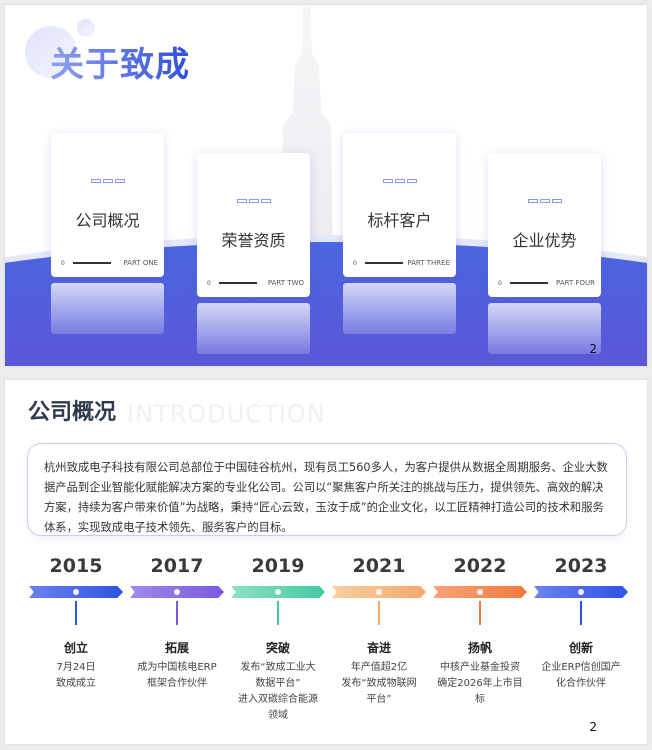  I want to click on section-card: 标杆客户 0 PART THREE, so click(399, 205).